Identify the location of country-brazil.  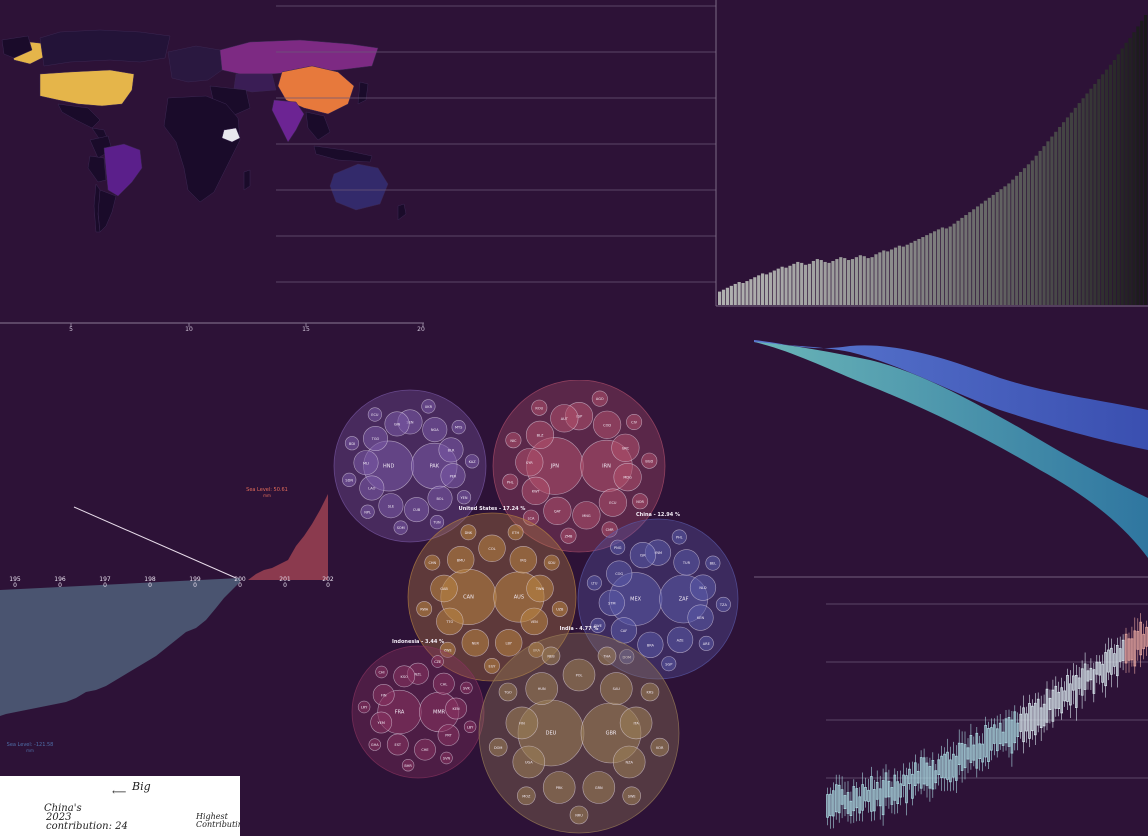
(123, 170).